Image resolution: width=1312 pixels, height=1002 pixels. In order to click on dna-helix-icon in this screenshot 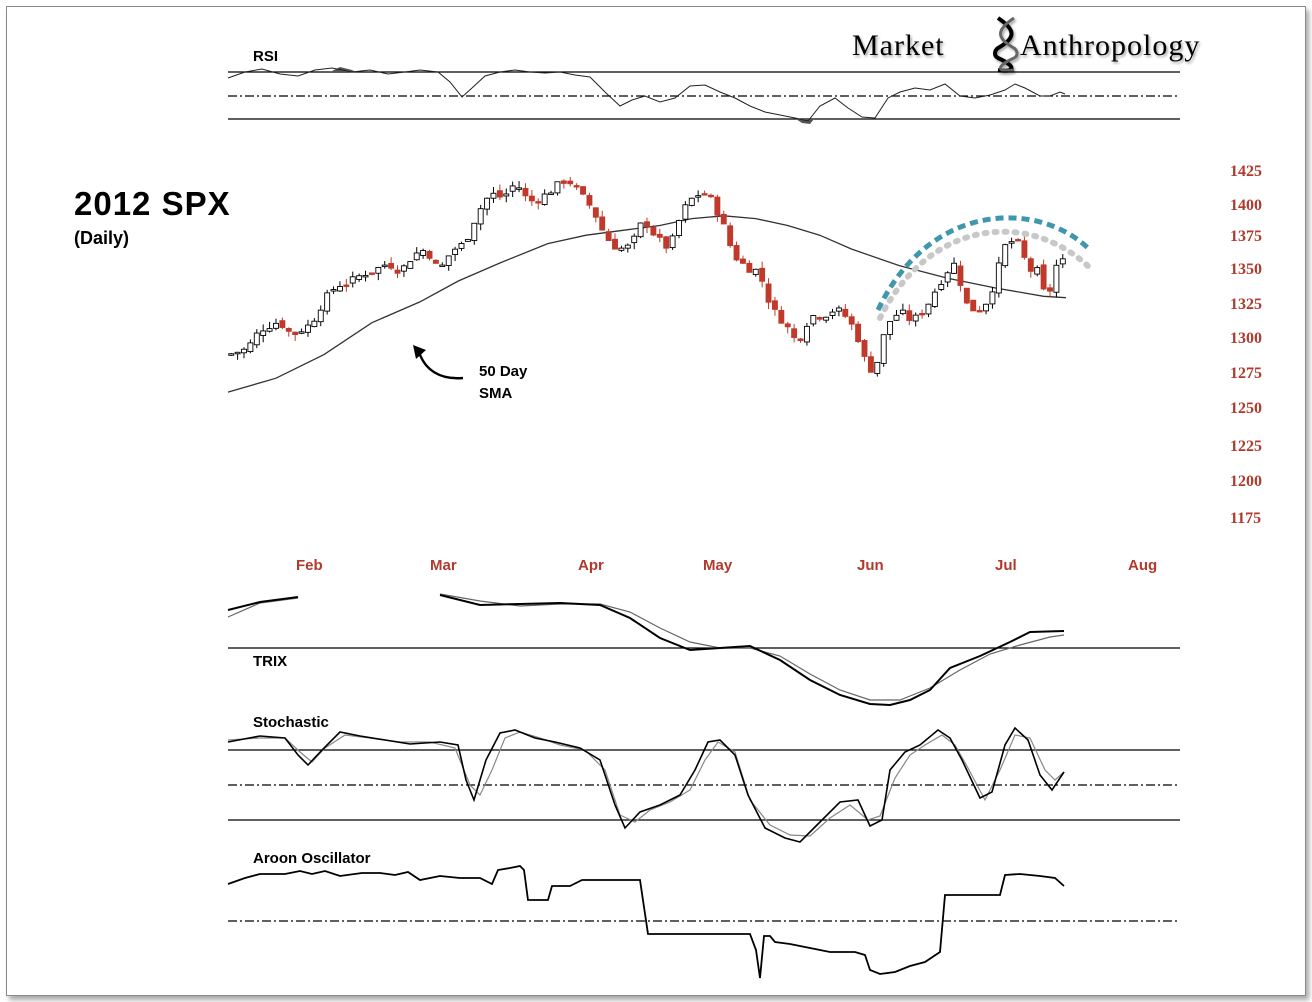, I will do `click(1006, 44)`.